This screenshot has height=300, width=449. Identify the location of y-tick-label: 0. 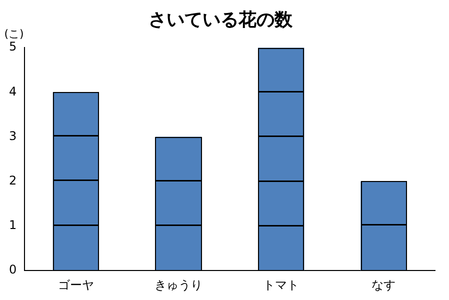
(12, 269).